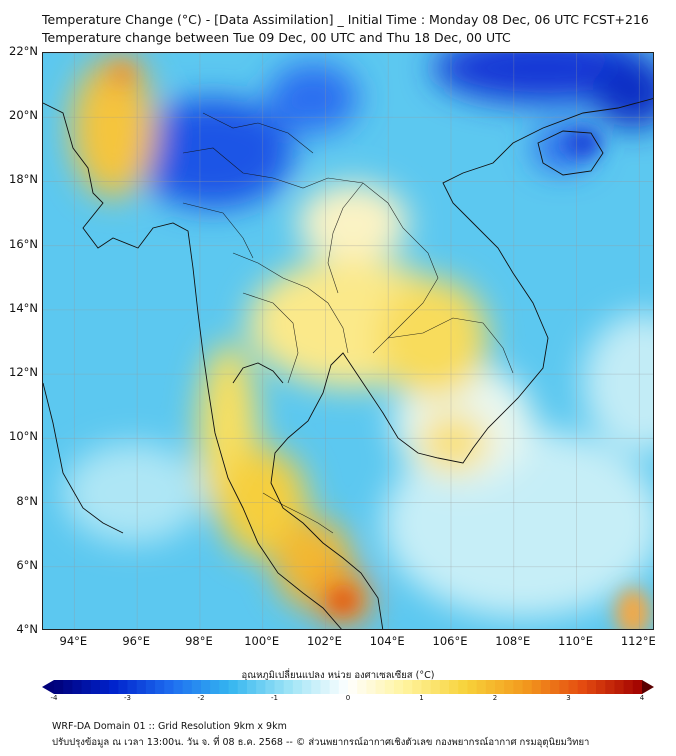  I want to click on colorbar-tick-label: 1, so click(421, 698).